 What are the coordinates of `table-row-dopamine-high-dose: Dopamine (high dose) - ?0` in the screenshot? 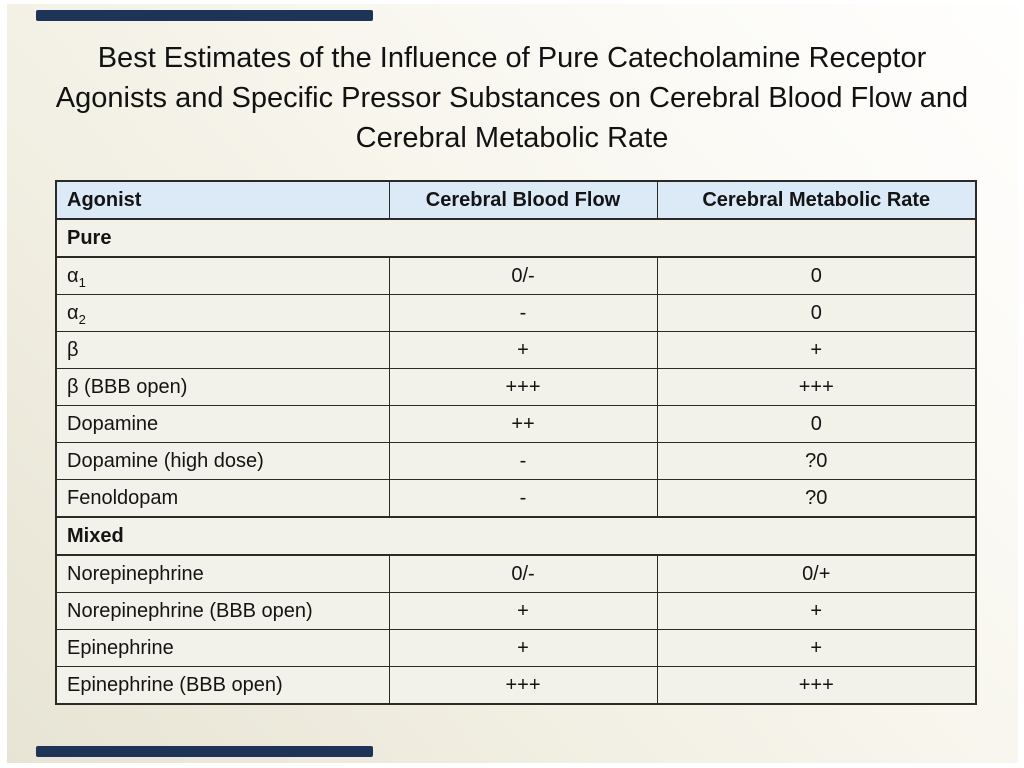 It's located at (516, 461).